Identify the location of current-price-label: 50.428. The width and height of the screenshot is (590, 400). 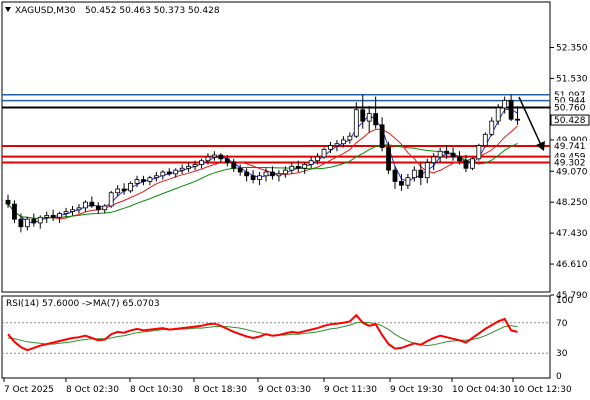
(570, 121).